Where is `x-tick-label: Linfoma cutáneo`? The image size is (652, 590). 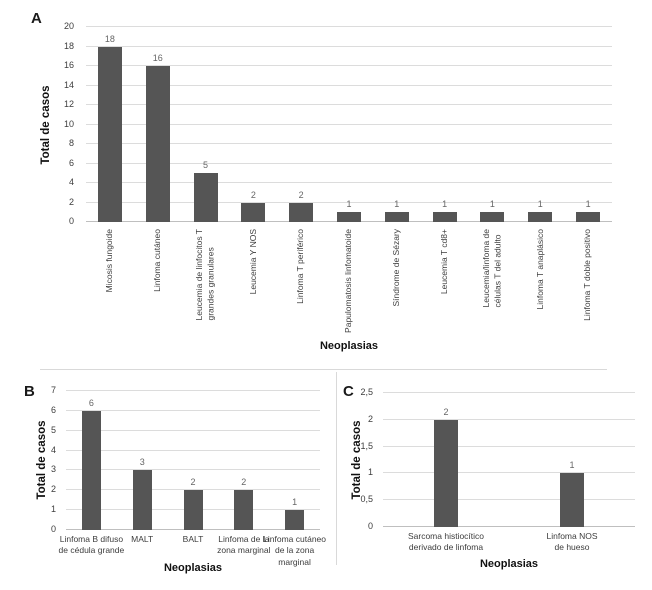 x-tick-label: Linfoma cutáneo is located at coordinates (156, 260).